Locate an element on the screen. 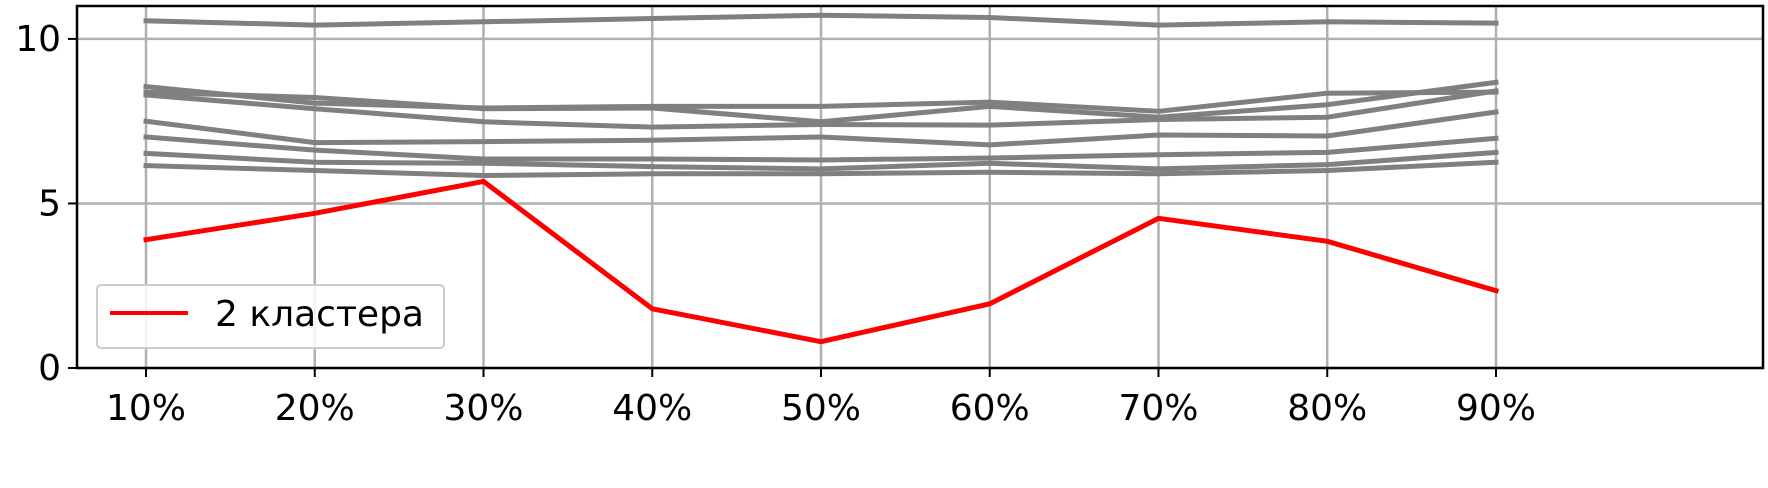 The height and width of the screenshot is (488, 1768). x-tick-label: 80% is located at coordinates (1327, 408).